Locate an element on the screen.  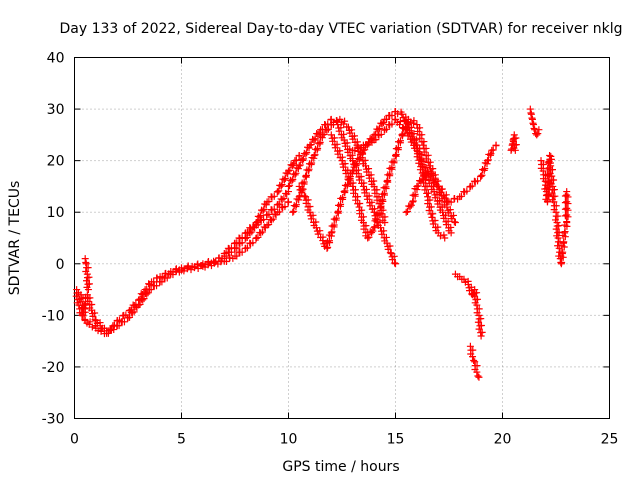
x-axis-label: GPS time / hours is located at coordinates (340, 467).